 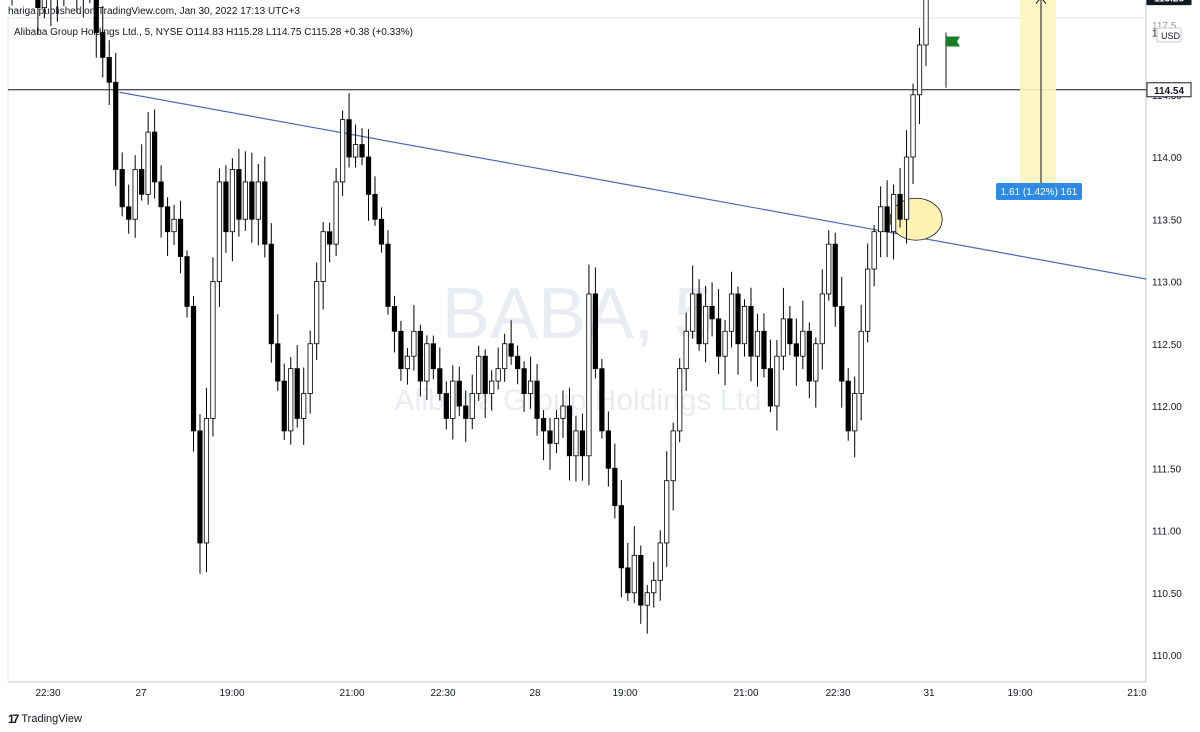 What do you see at coordinates (916, 219) in the screenshot?
I see `highlight-circle` at bounding box center [916, 219].